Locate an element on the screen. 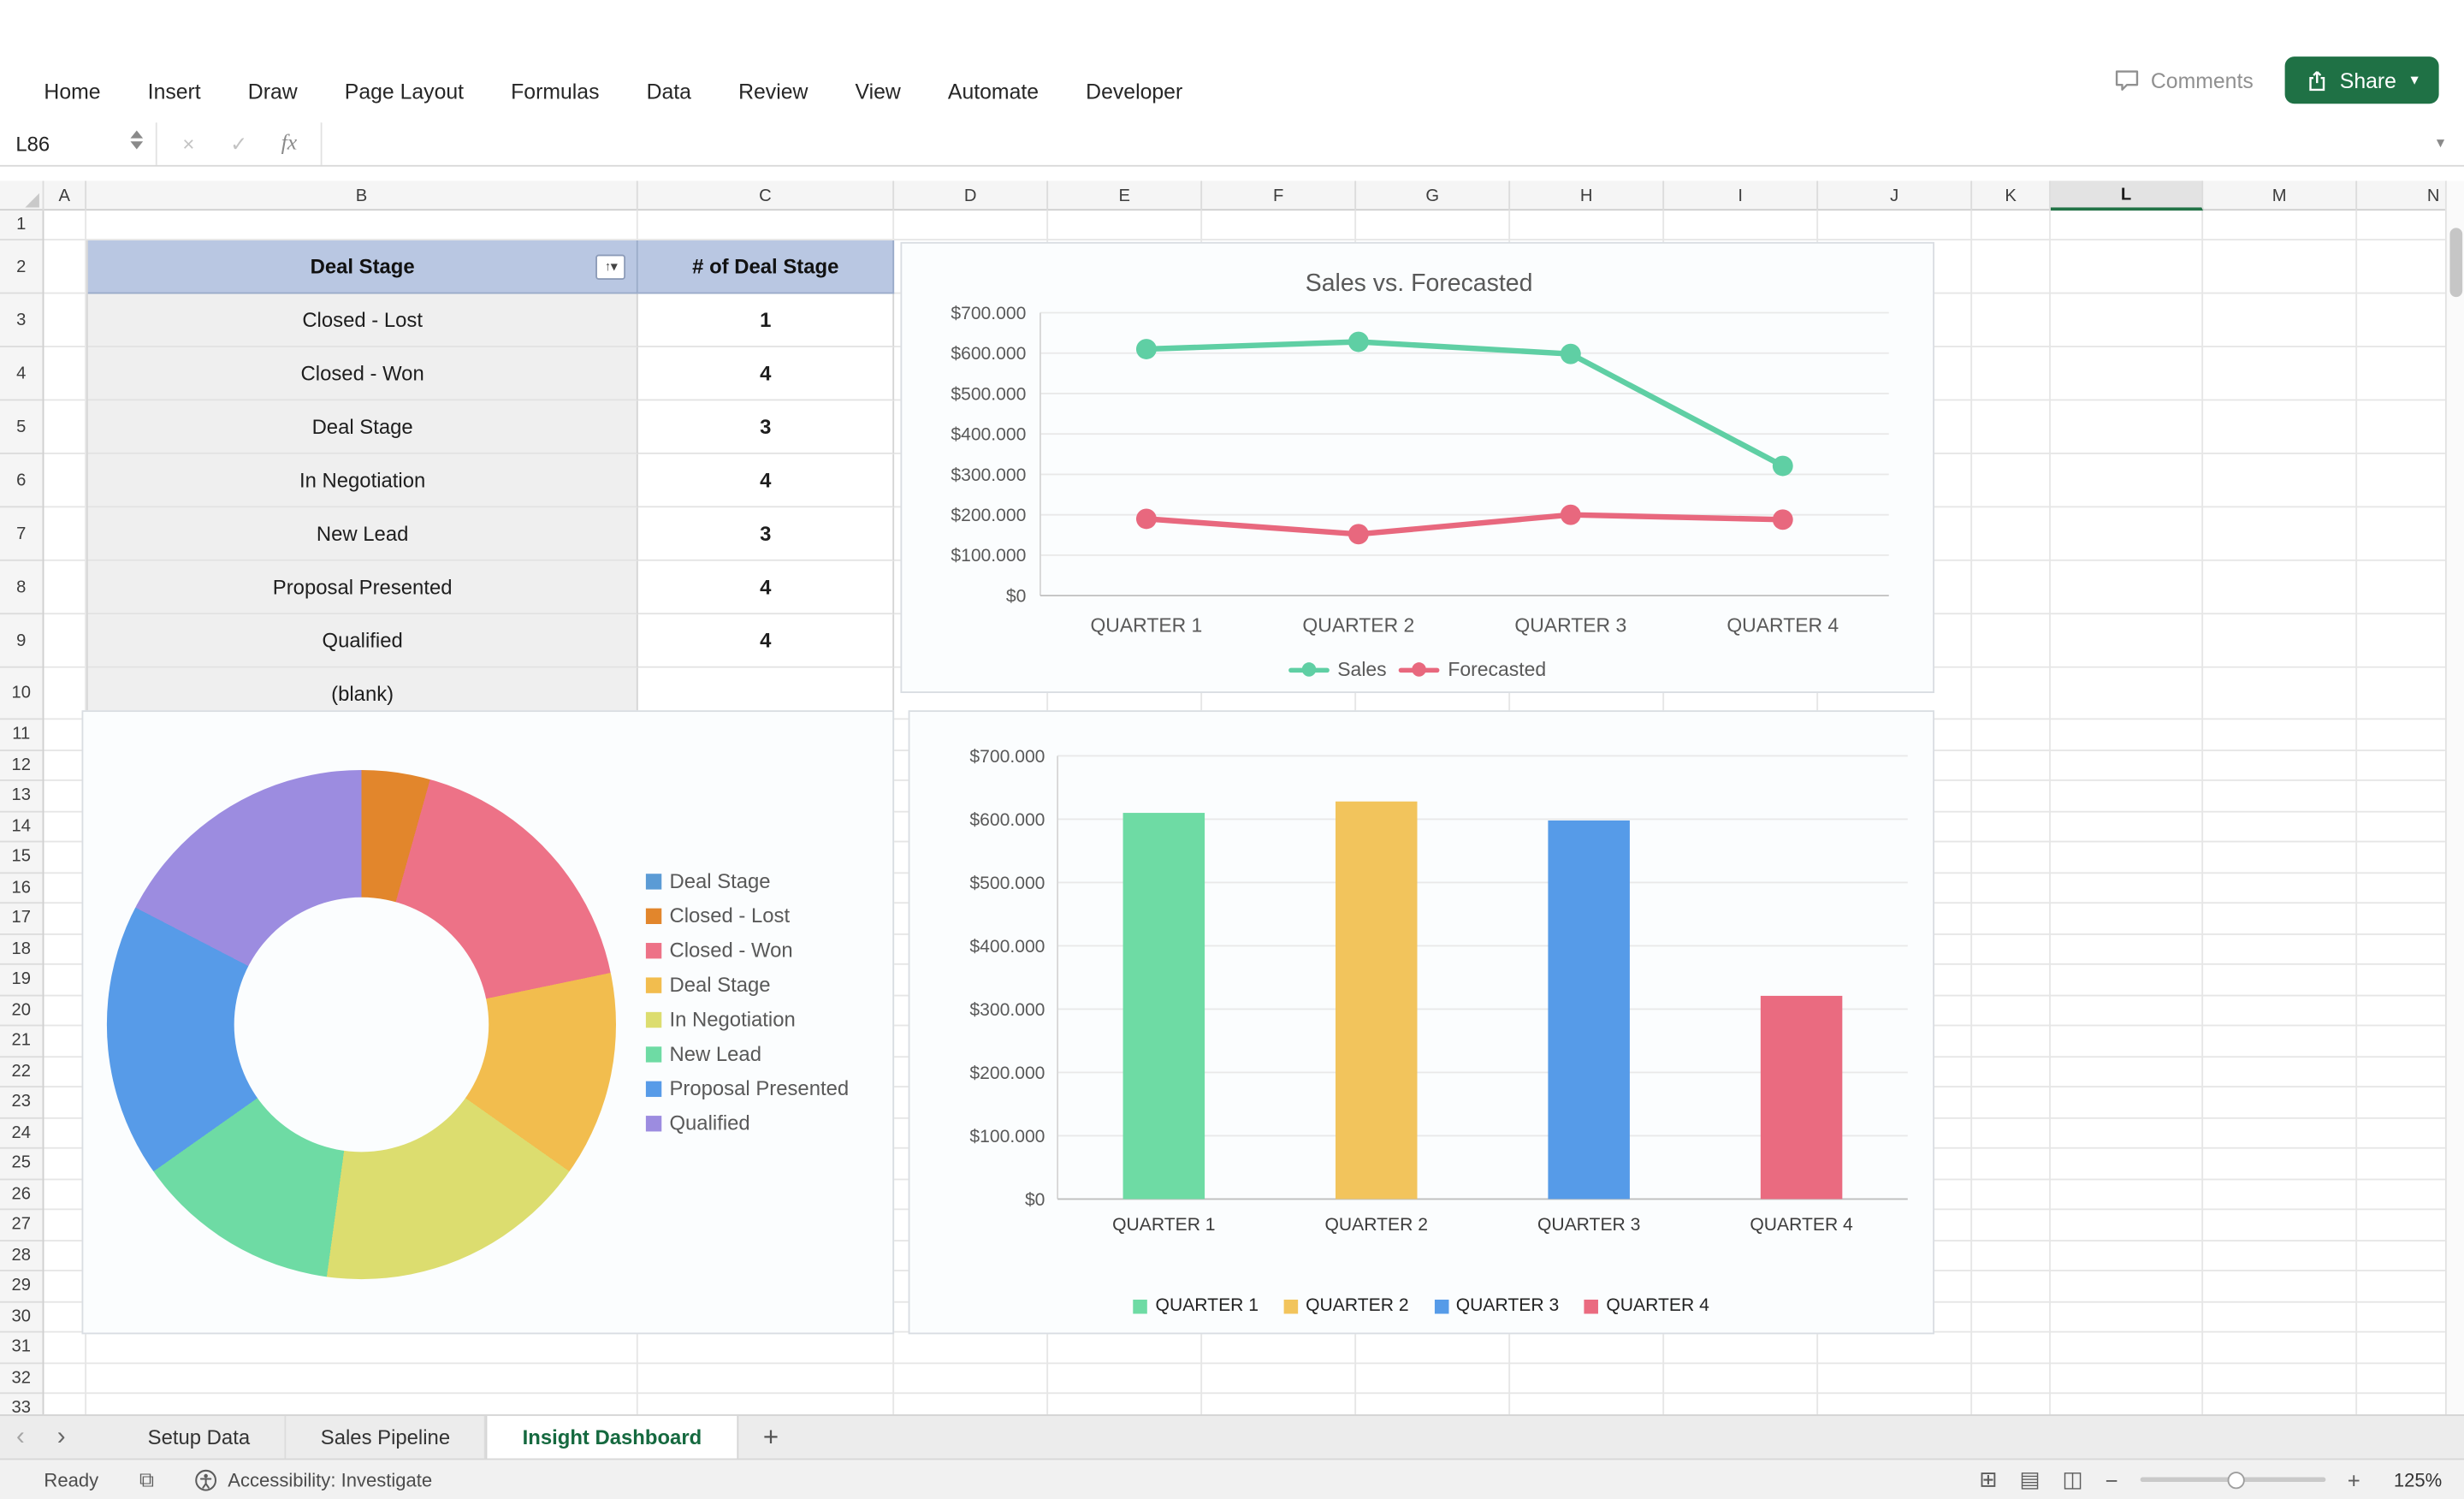  row-header-8: 8 is located at coordinates (21, 588).